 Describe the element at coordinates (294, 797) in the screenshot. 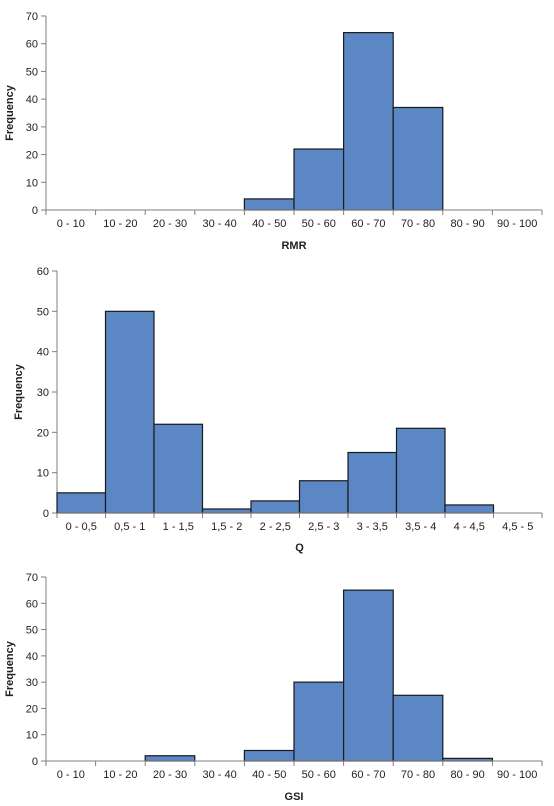

I see `x-axis-title: GSI` at that location.